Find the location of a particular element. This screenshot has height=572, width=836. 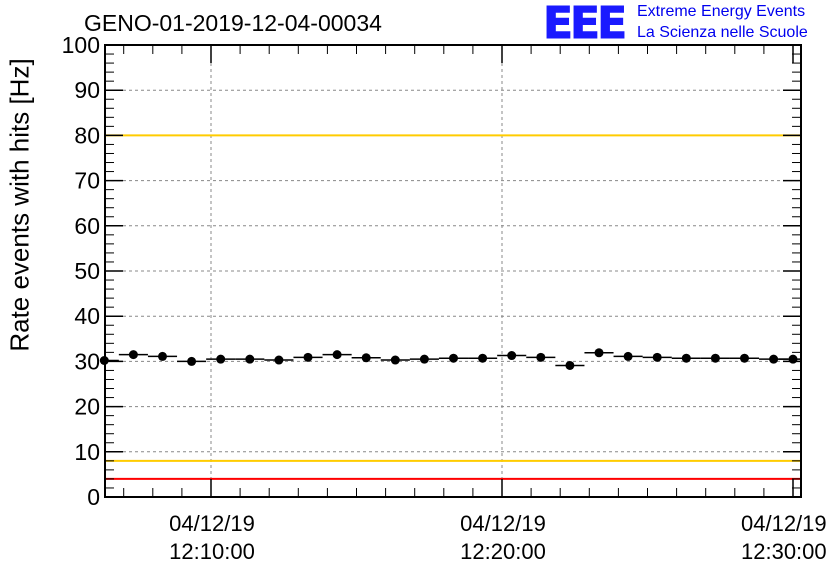

x-tick-time: 12:20:00 is located at coordinates (503, 551).